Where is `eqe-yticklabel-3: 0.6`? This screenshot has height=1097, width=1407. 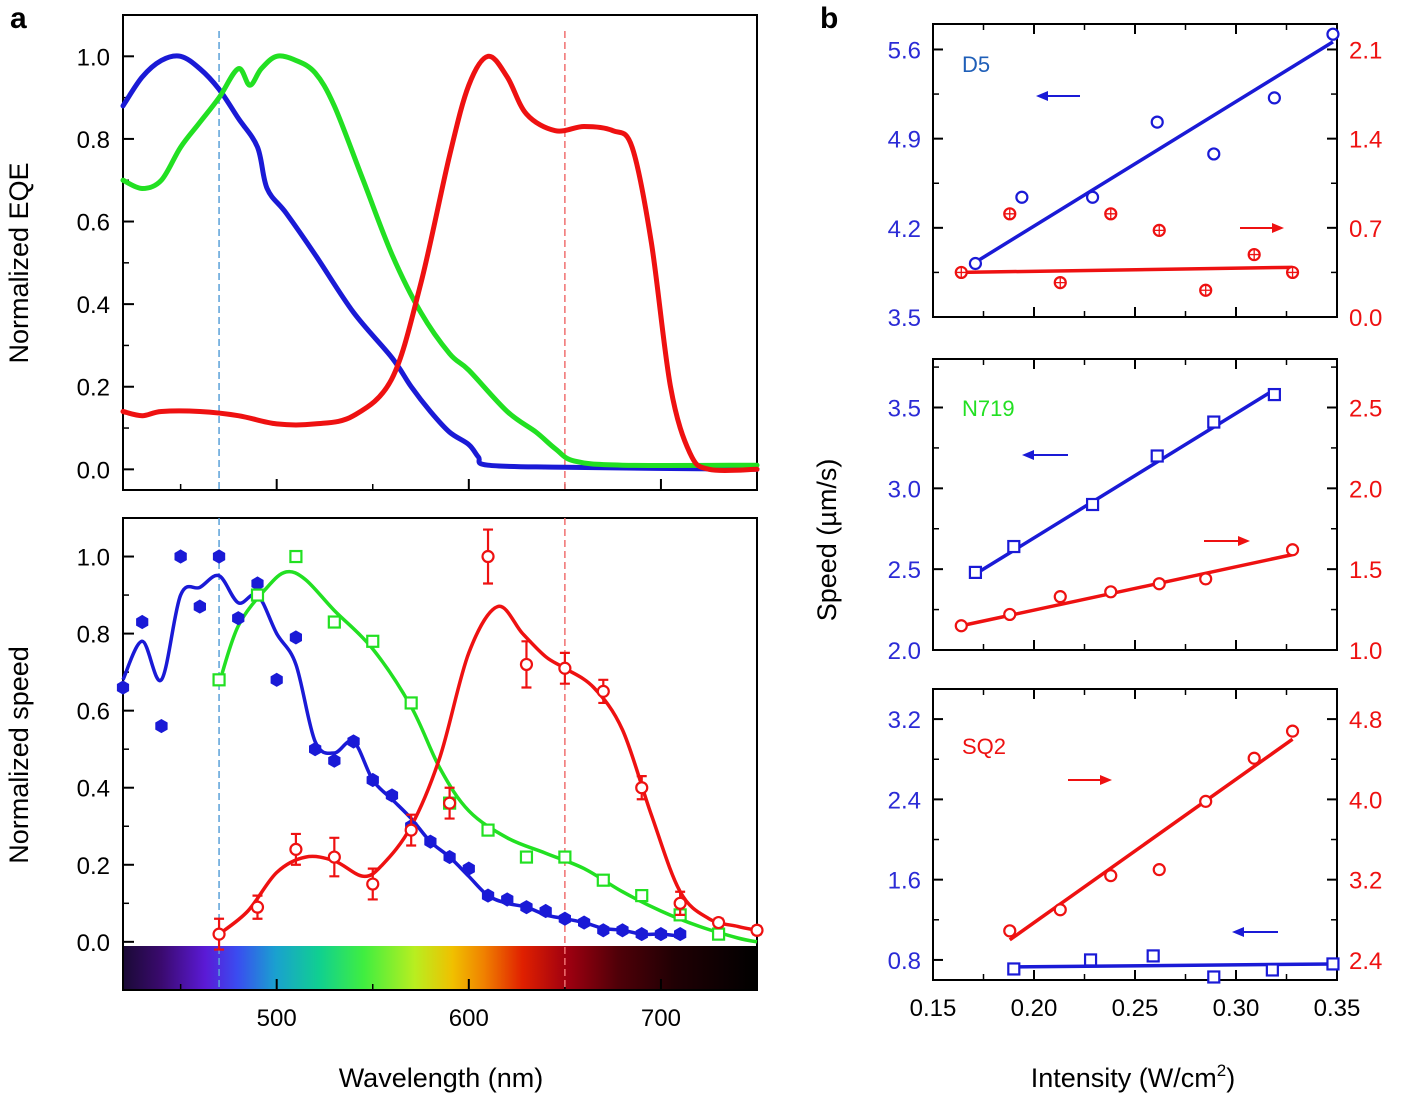
eqe-yticklabel-3: 0.6 is located at coordinates (93, 223).